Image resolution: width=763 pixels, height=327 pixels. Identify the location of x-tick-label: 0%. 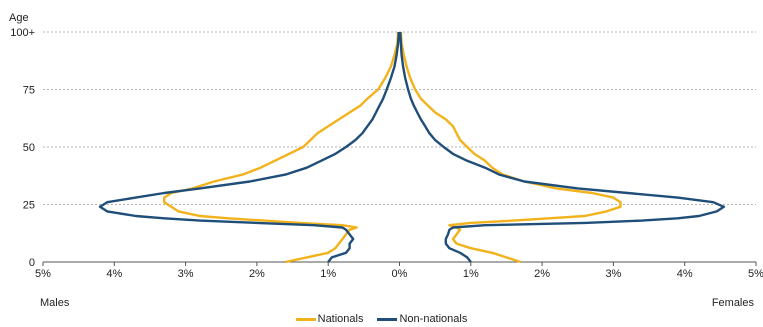
(400, 274).